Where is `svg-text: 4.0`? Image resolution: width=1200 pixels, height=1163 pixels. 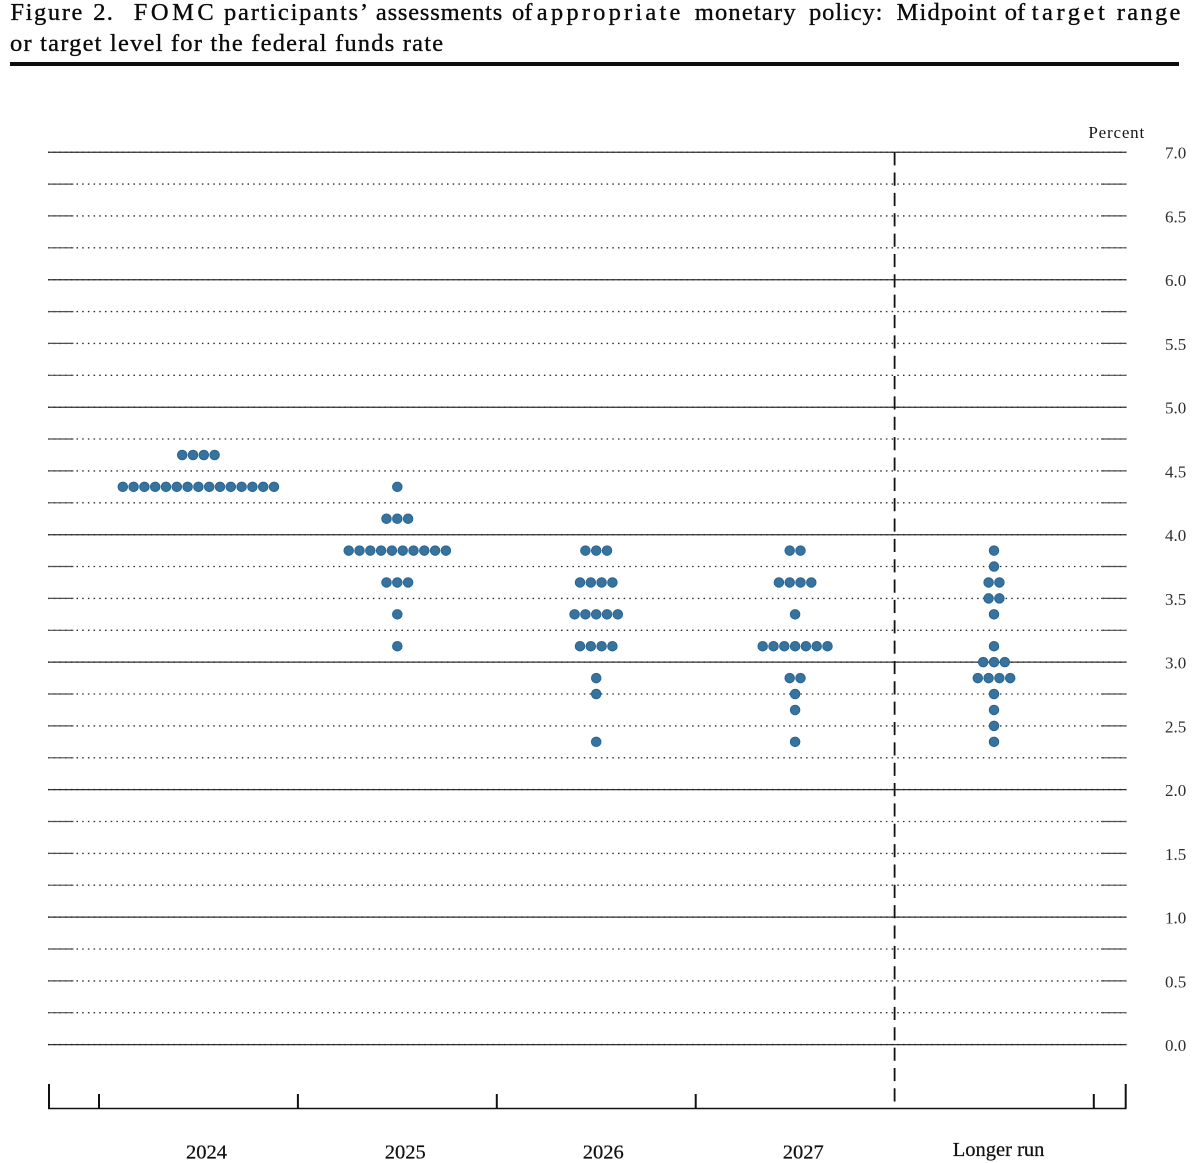
svg-text: 4.0 is located at coordinates (1175, 535).